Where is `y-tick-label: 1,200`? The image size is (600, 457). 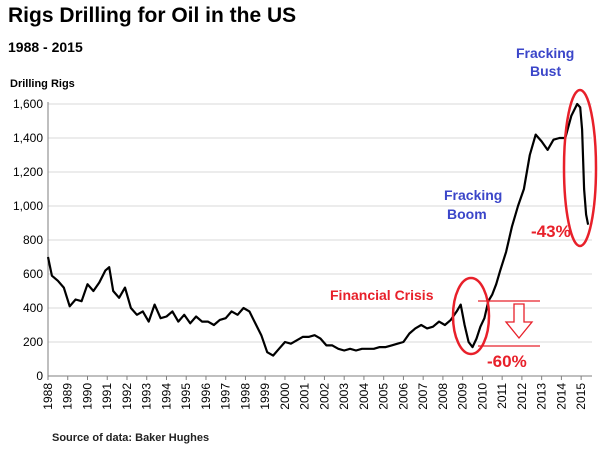 y-tick-label: 1,200 is located at coordinates (28, 172).